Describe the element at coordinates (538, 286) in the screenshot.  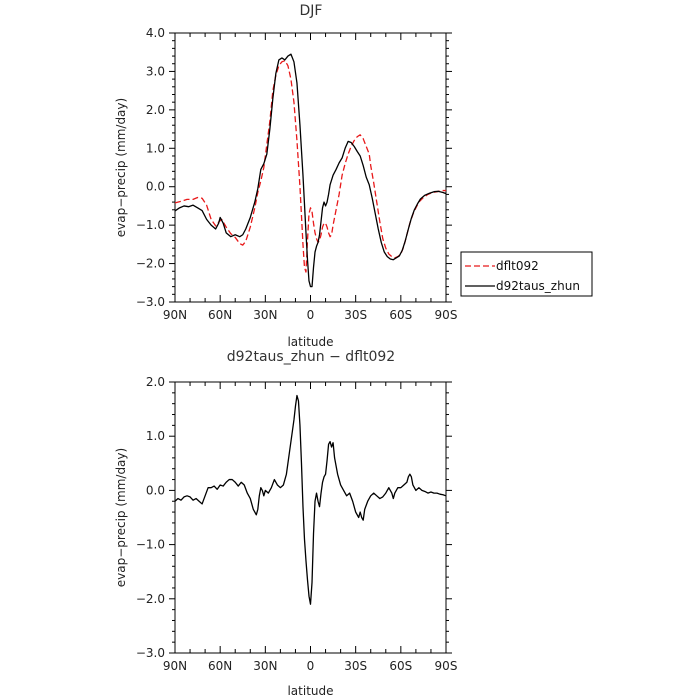
I see `legend-label-d92taus-zhun: d92taus_zhun` at that location.